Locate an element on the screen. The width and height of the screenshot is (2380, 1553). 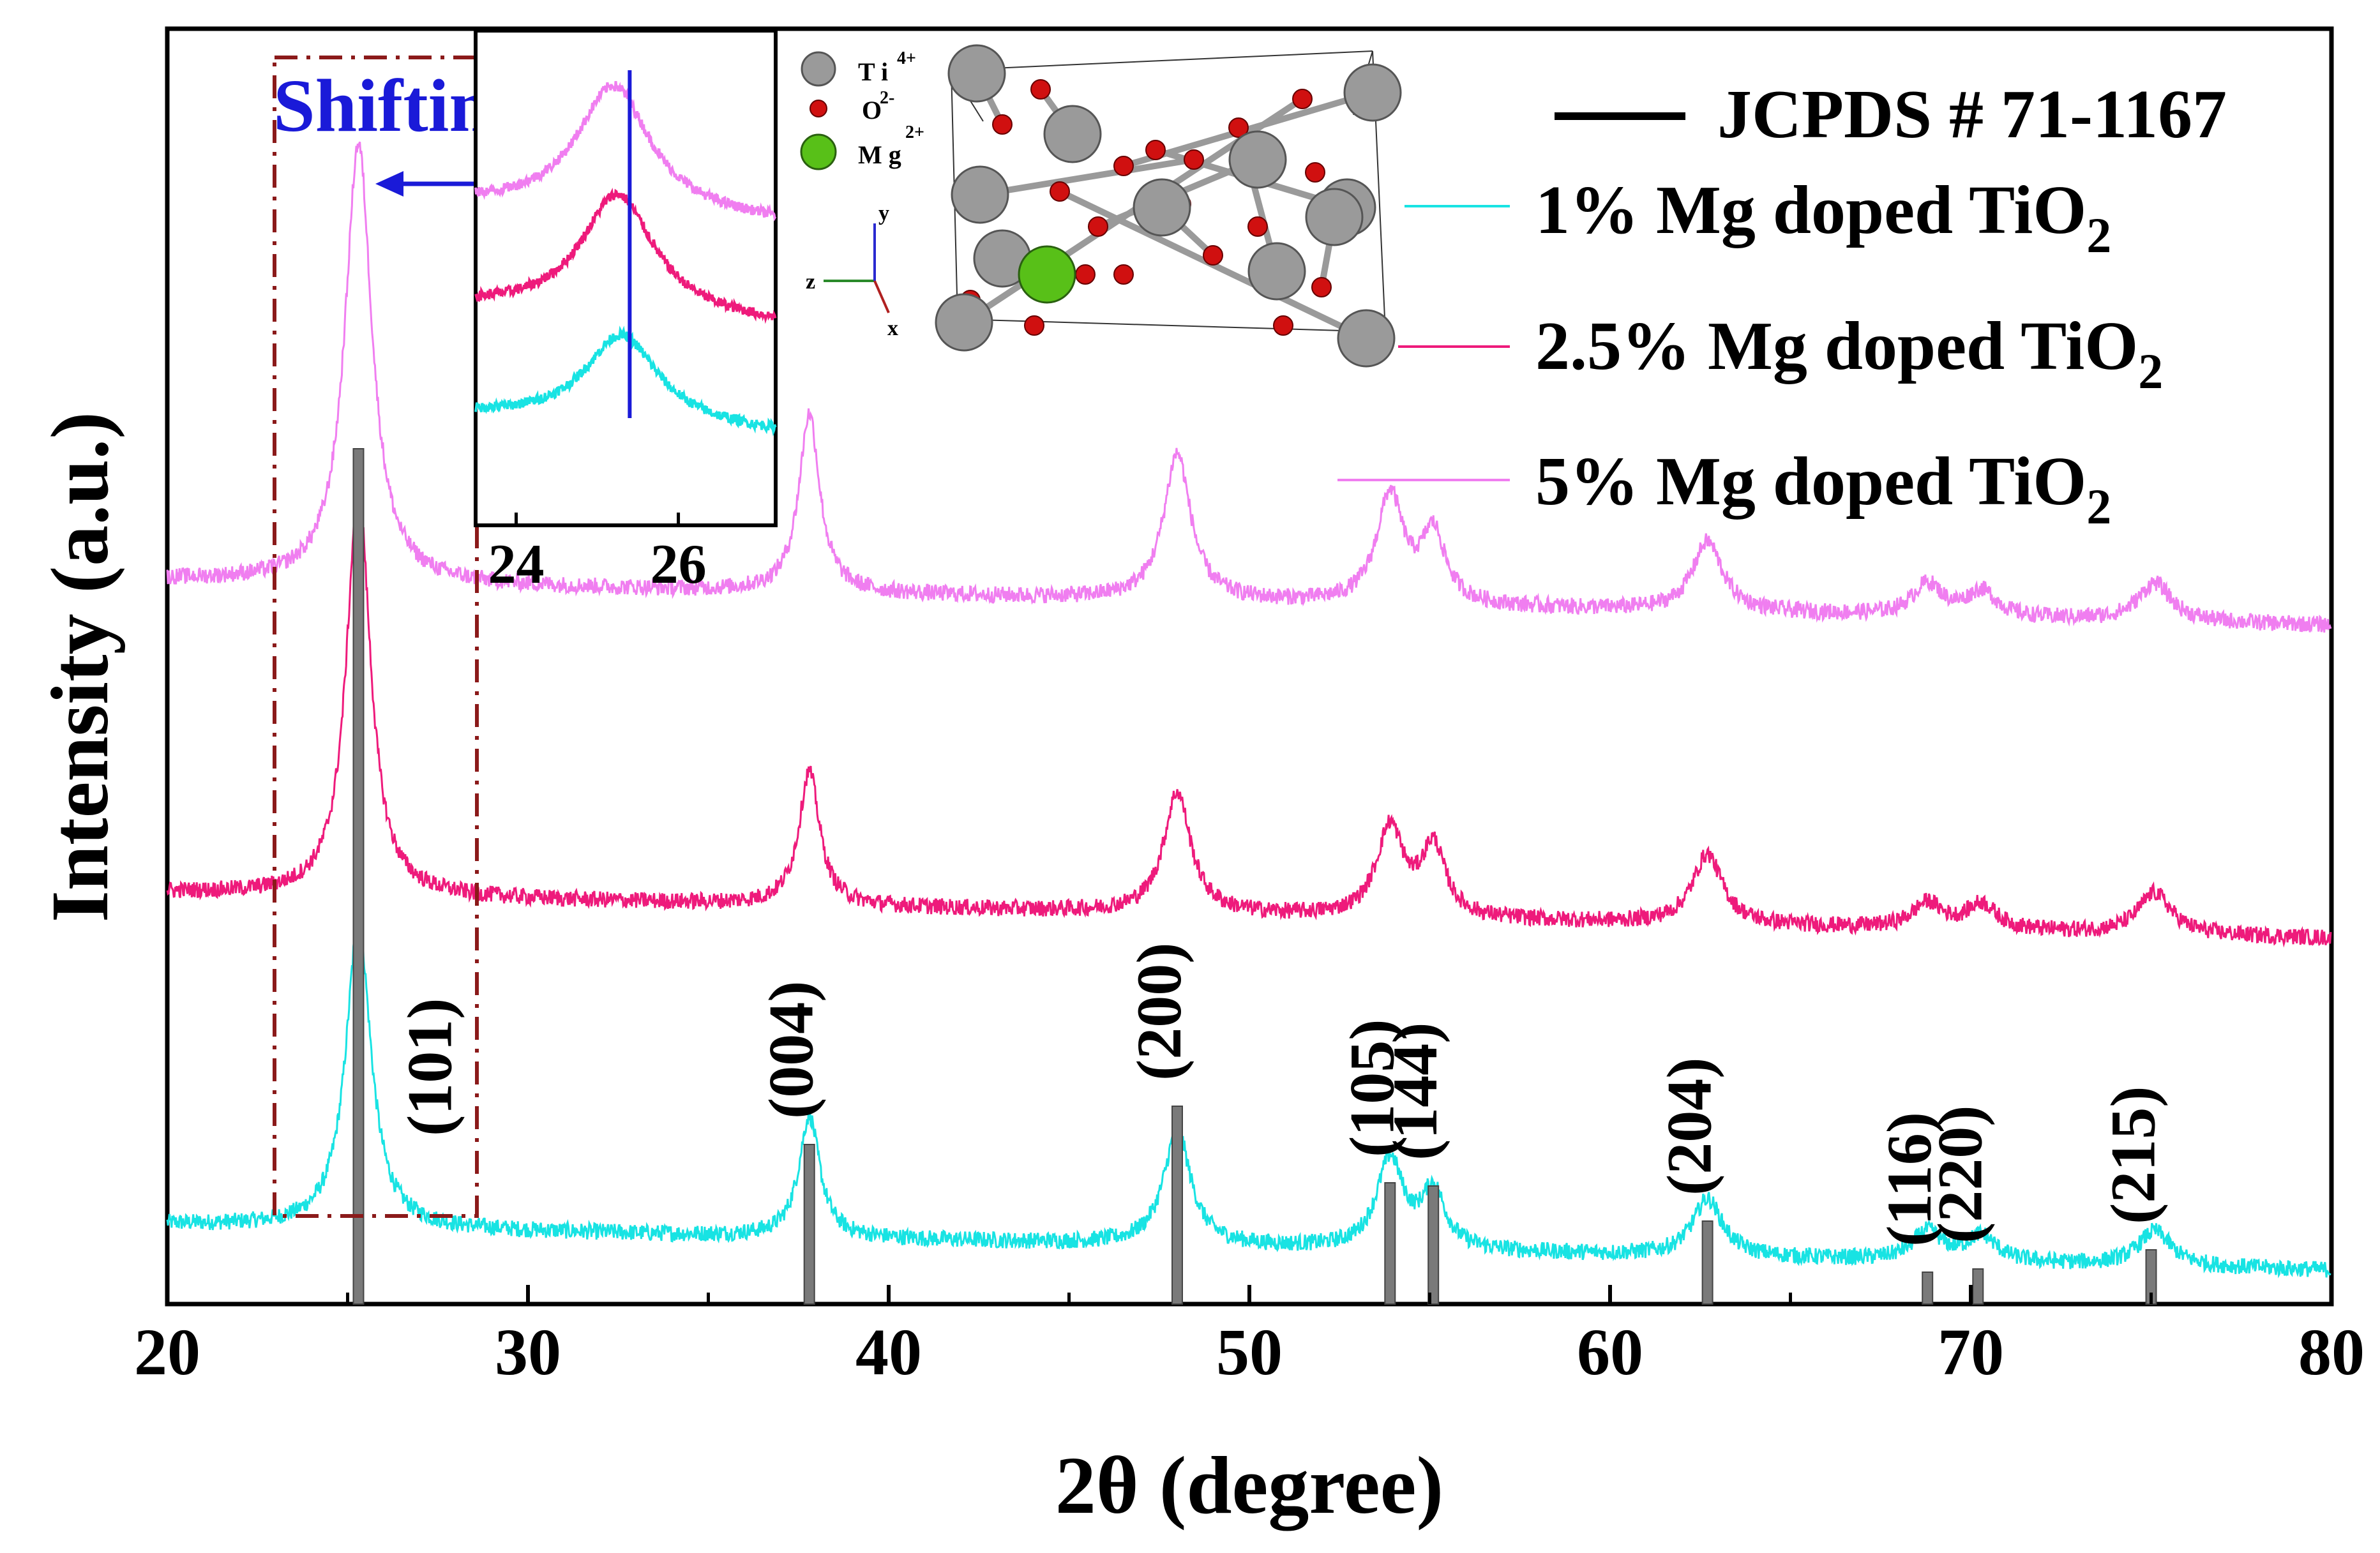
inset-series-5pct-line is located at coordinates (625, 151).